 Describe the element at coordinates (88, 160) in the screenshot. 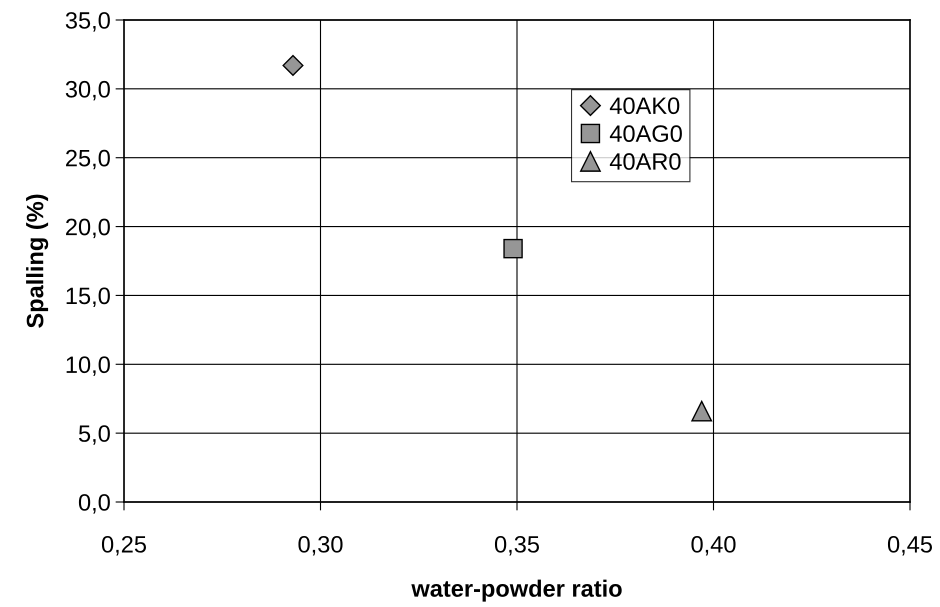

I see `y-tick-label: 25,0` at that location.